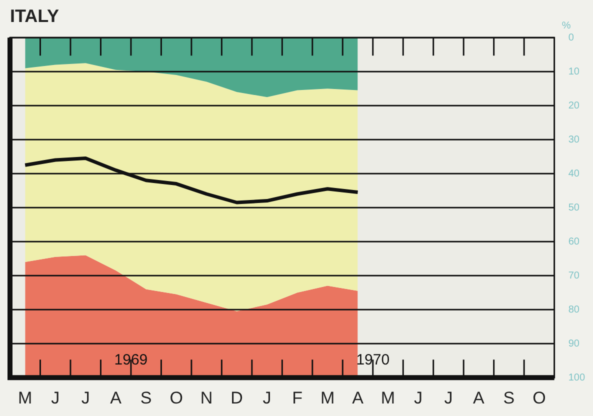  What do you see at coordinates (577, 378) in the screenshot?
I see `y-tick-label: 100` at bounding box center [577, 378].